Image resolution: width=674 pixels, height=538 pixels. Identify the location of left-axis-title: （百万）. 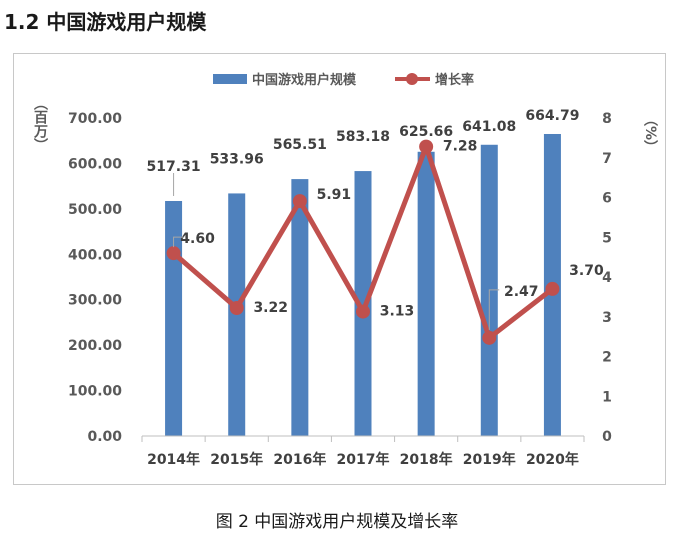
(40, 124).